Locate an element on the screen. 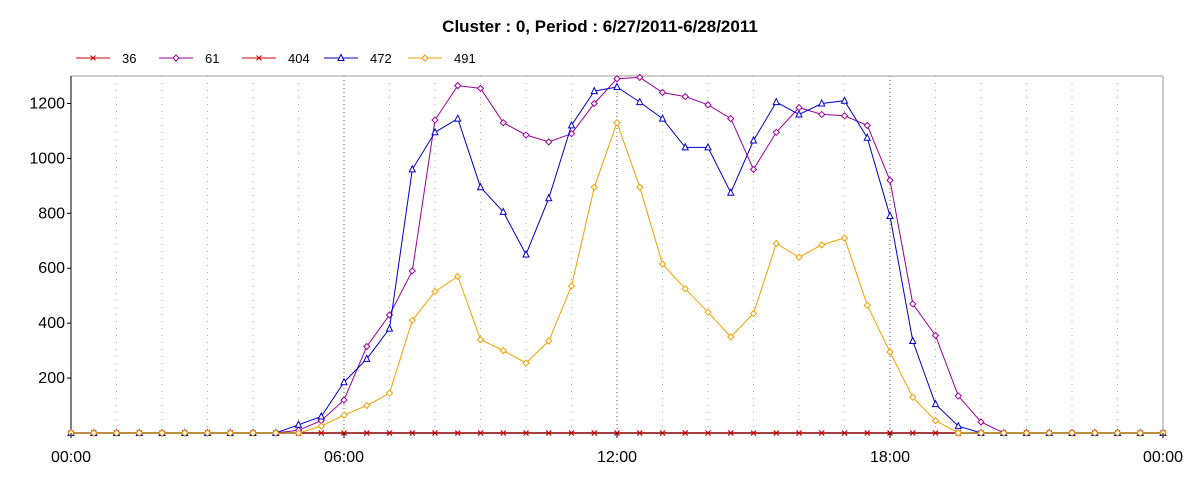 The height and width of the screenshot is (480, 1200). y-tick-label: 400 is located at coordinates (51, 323).